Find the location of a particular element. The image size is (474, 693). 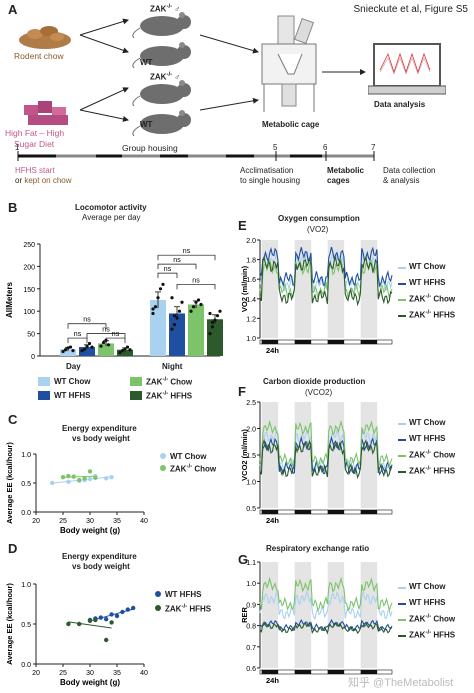

watermark: 知乎 @TheMetabolist is located at coordinates (401, 683).